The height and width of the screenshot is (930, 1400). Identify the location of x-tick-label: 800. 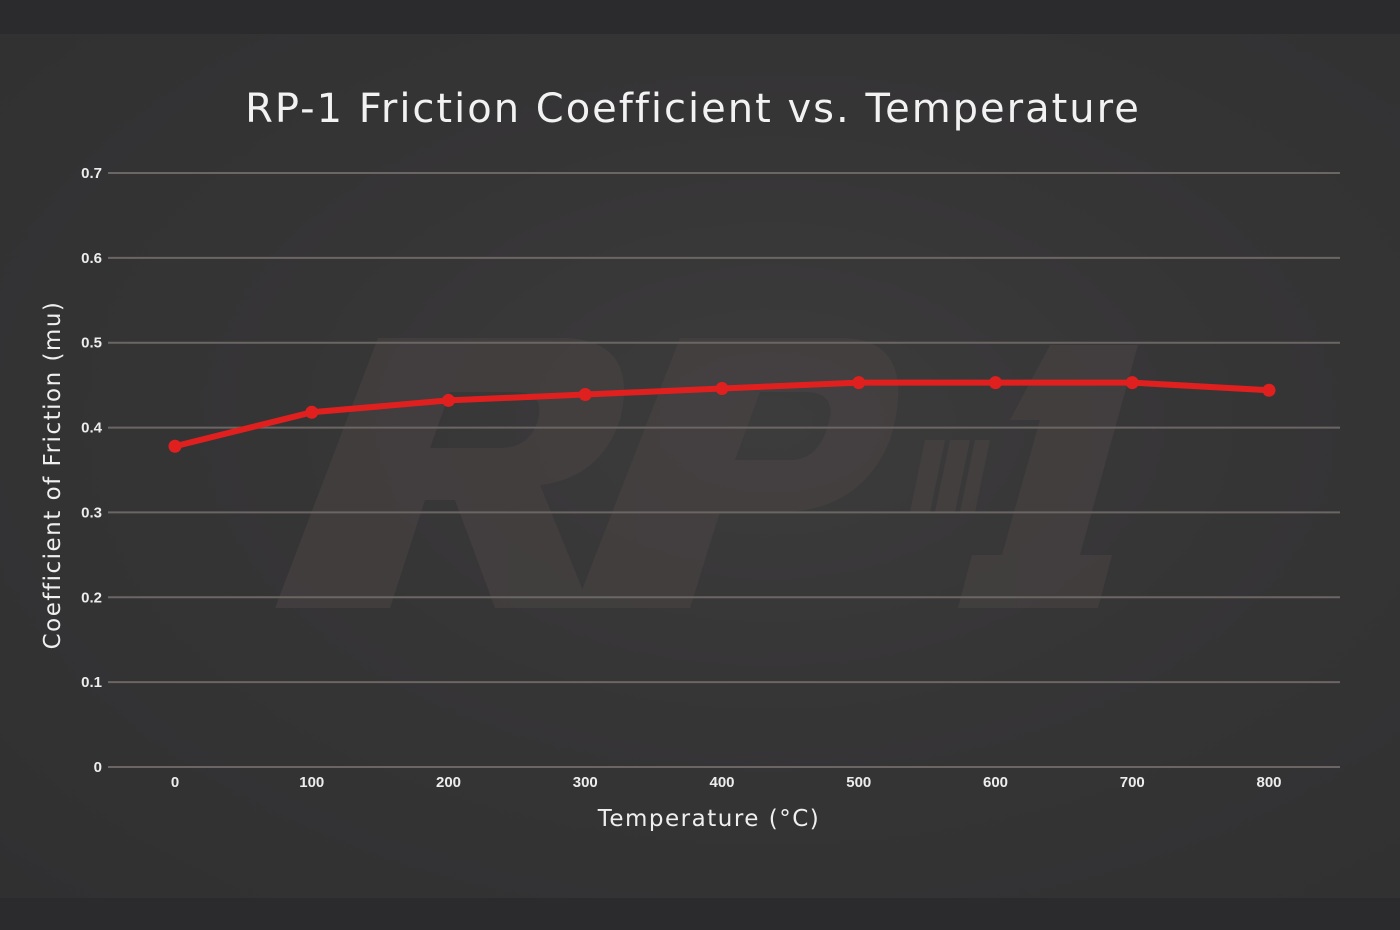
(1268, 782).